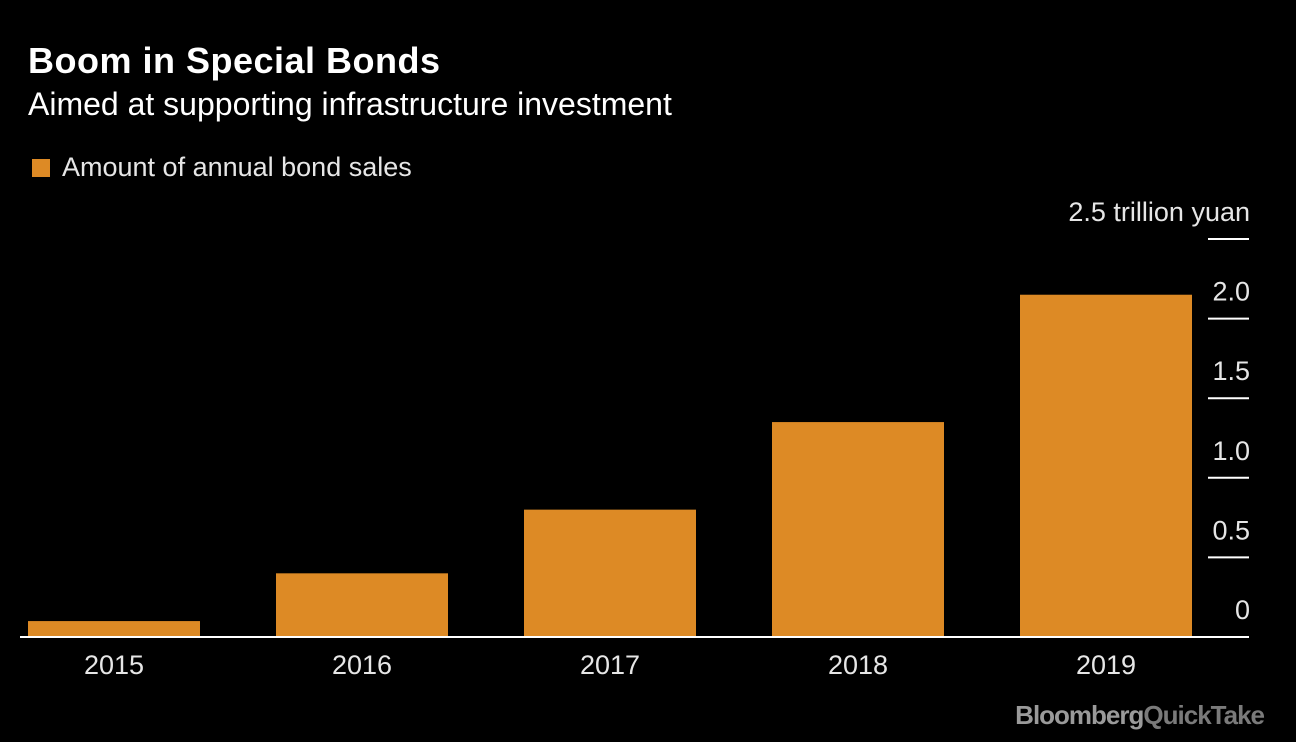  I want to click on y-tick-label: 0.5, so click(1231, 530).